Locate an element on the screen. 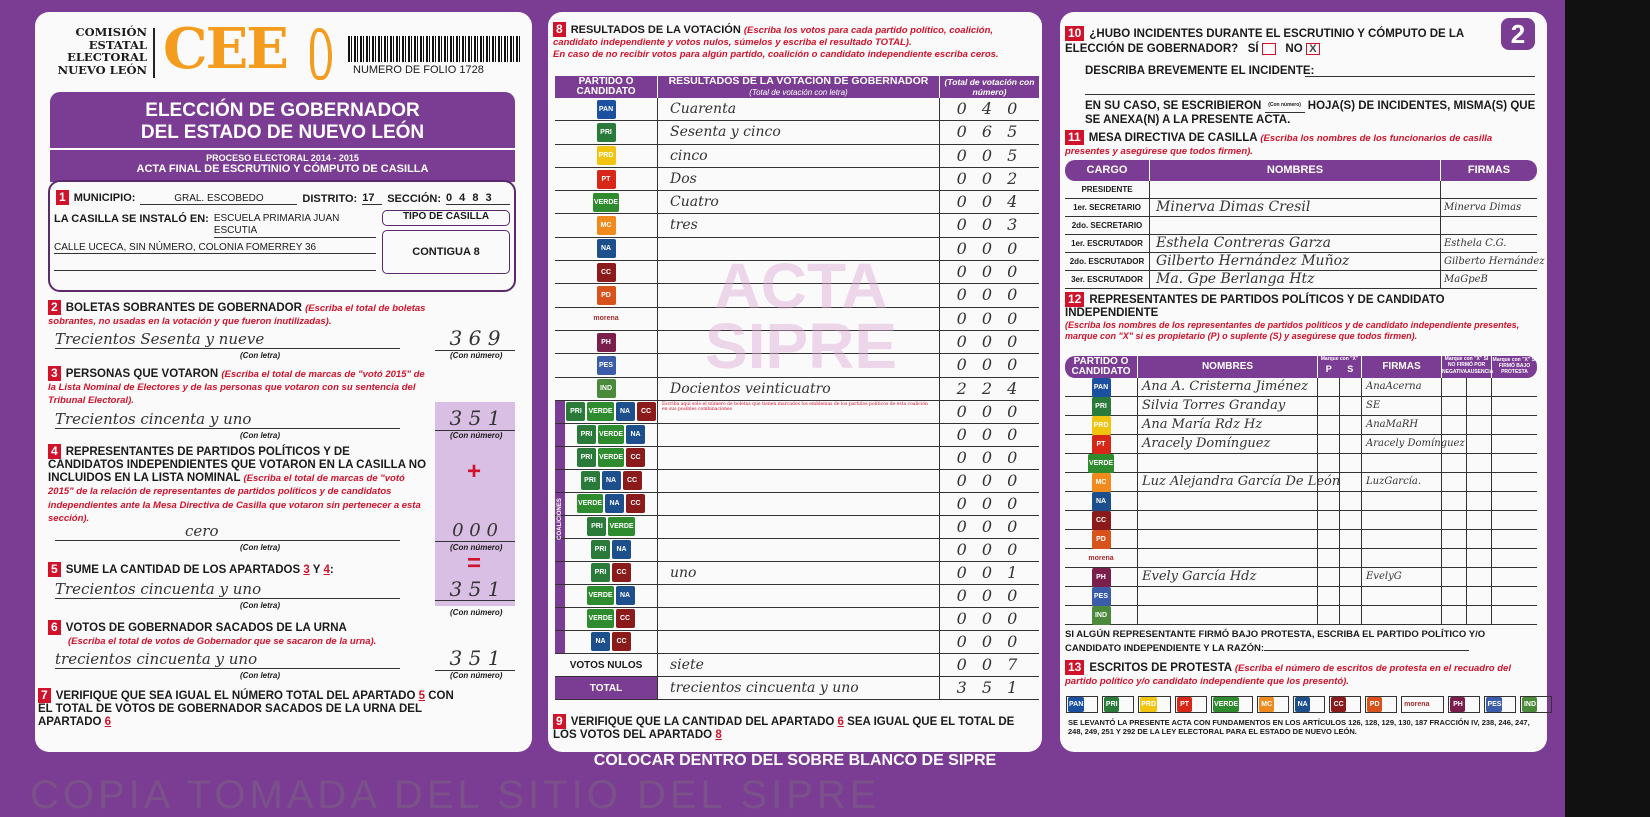  votes-numero-field: 0 4 0 is located at coordinates (989, 109).